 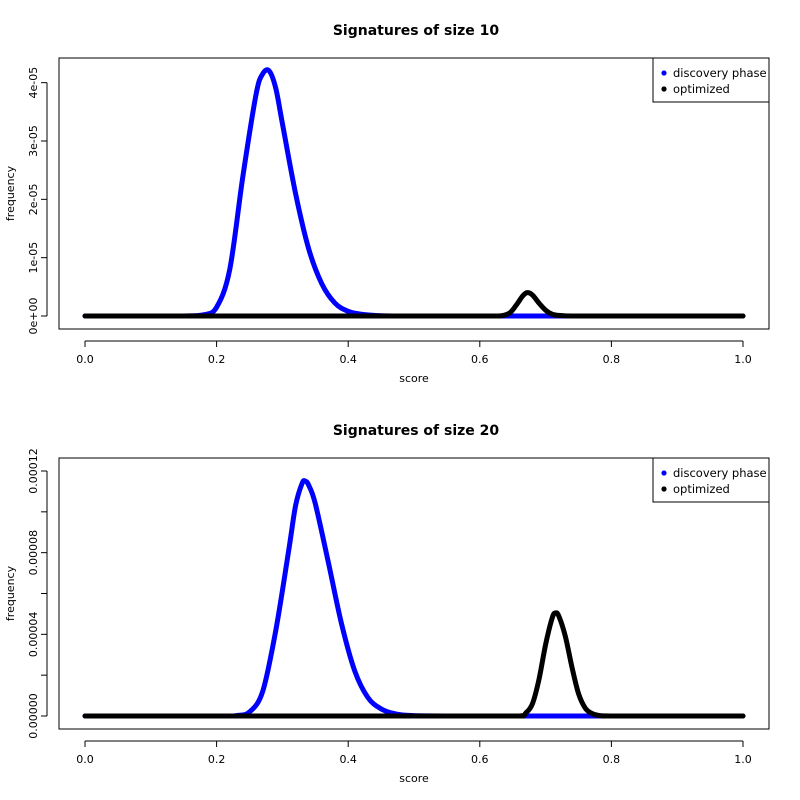 I want to click on y-tick-label: 0e+00, so click(x=33, y=316).